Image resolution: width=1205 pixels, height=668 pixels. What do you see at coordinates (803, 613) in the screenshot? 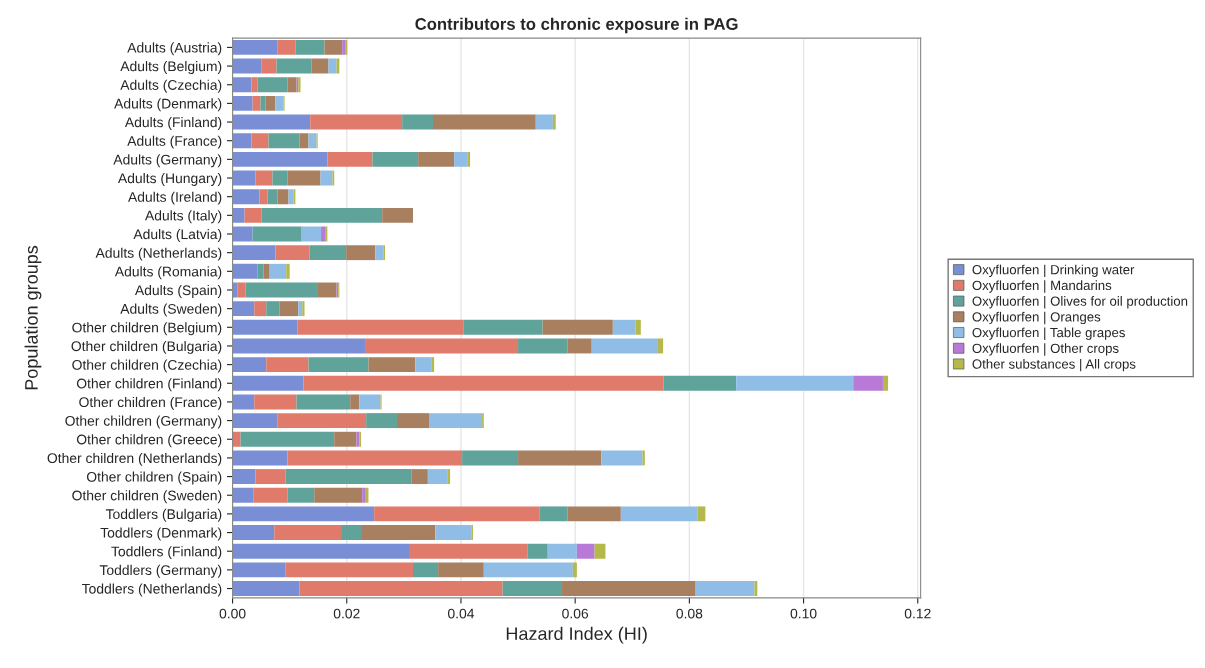
I see `x-tick-label: 0.10` at bounding box center [803, 613].